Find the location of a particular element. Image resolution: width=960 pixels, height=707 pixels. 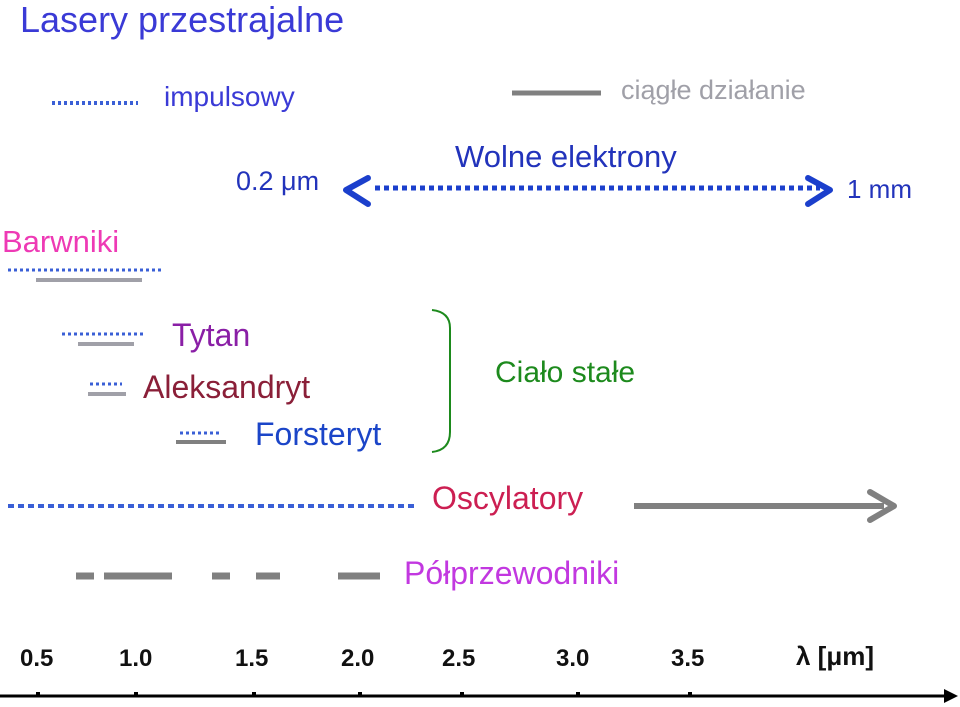

dyes-label: Barwniki is located at coordinates (61, 241).